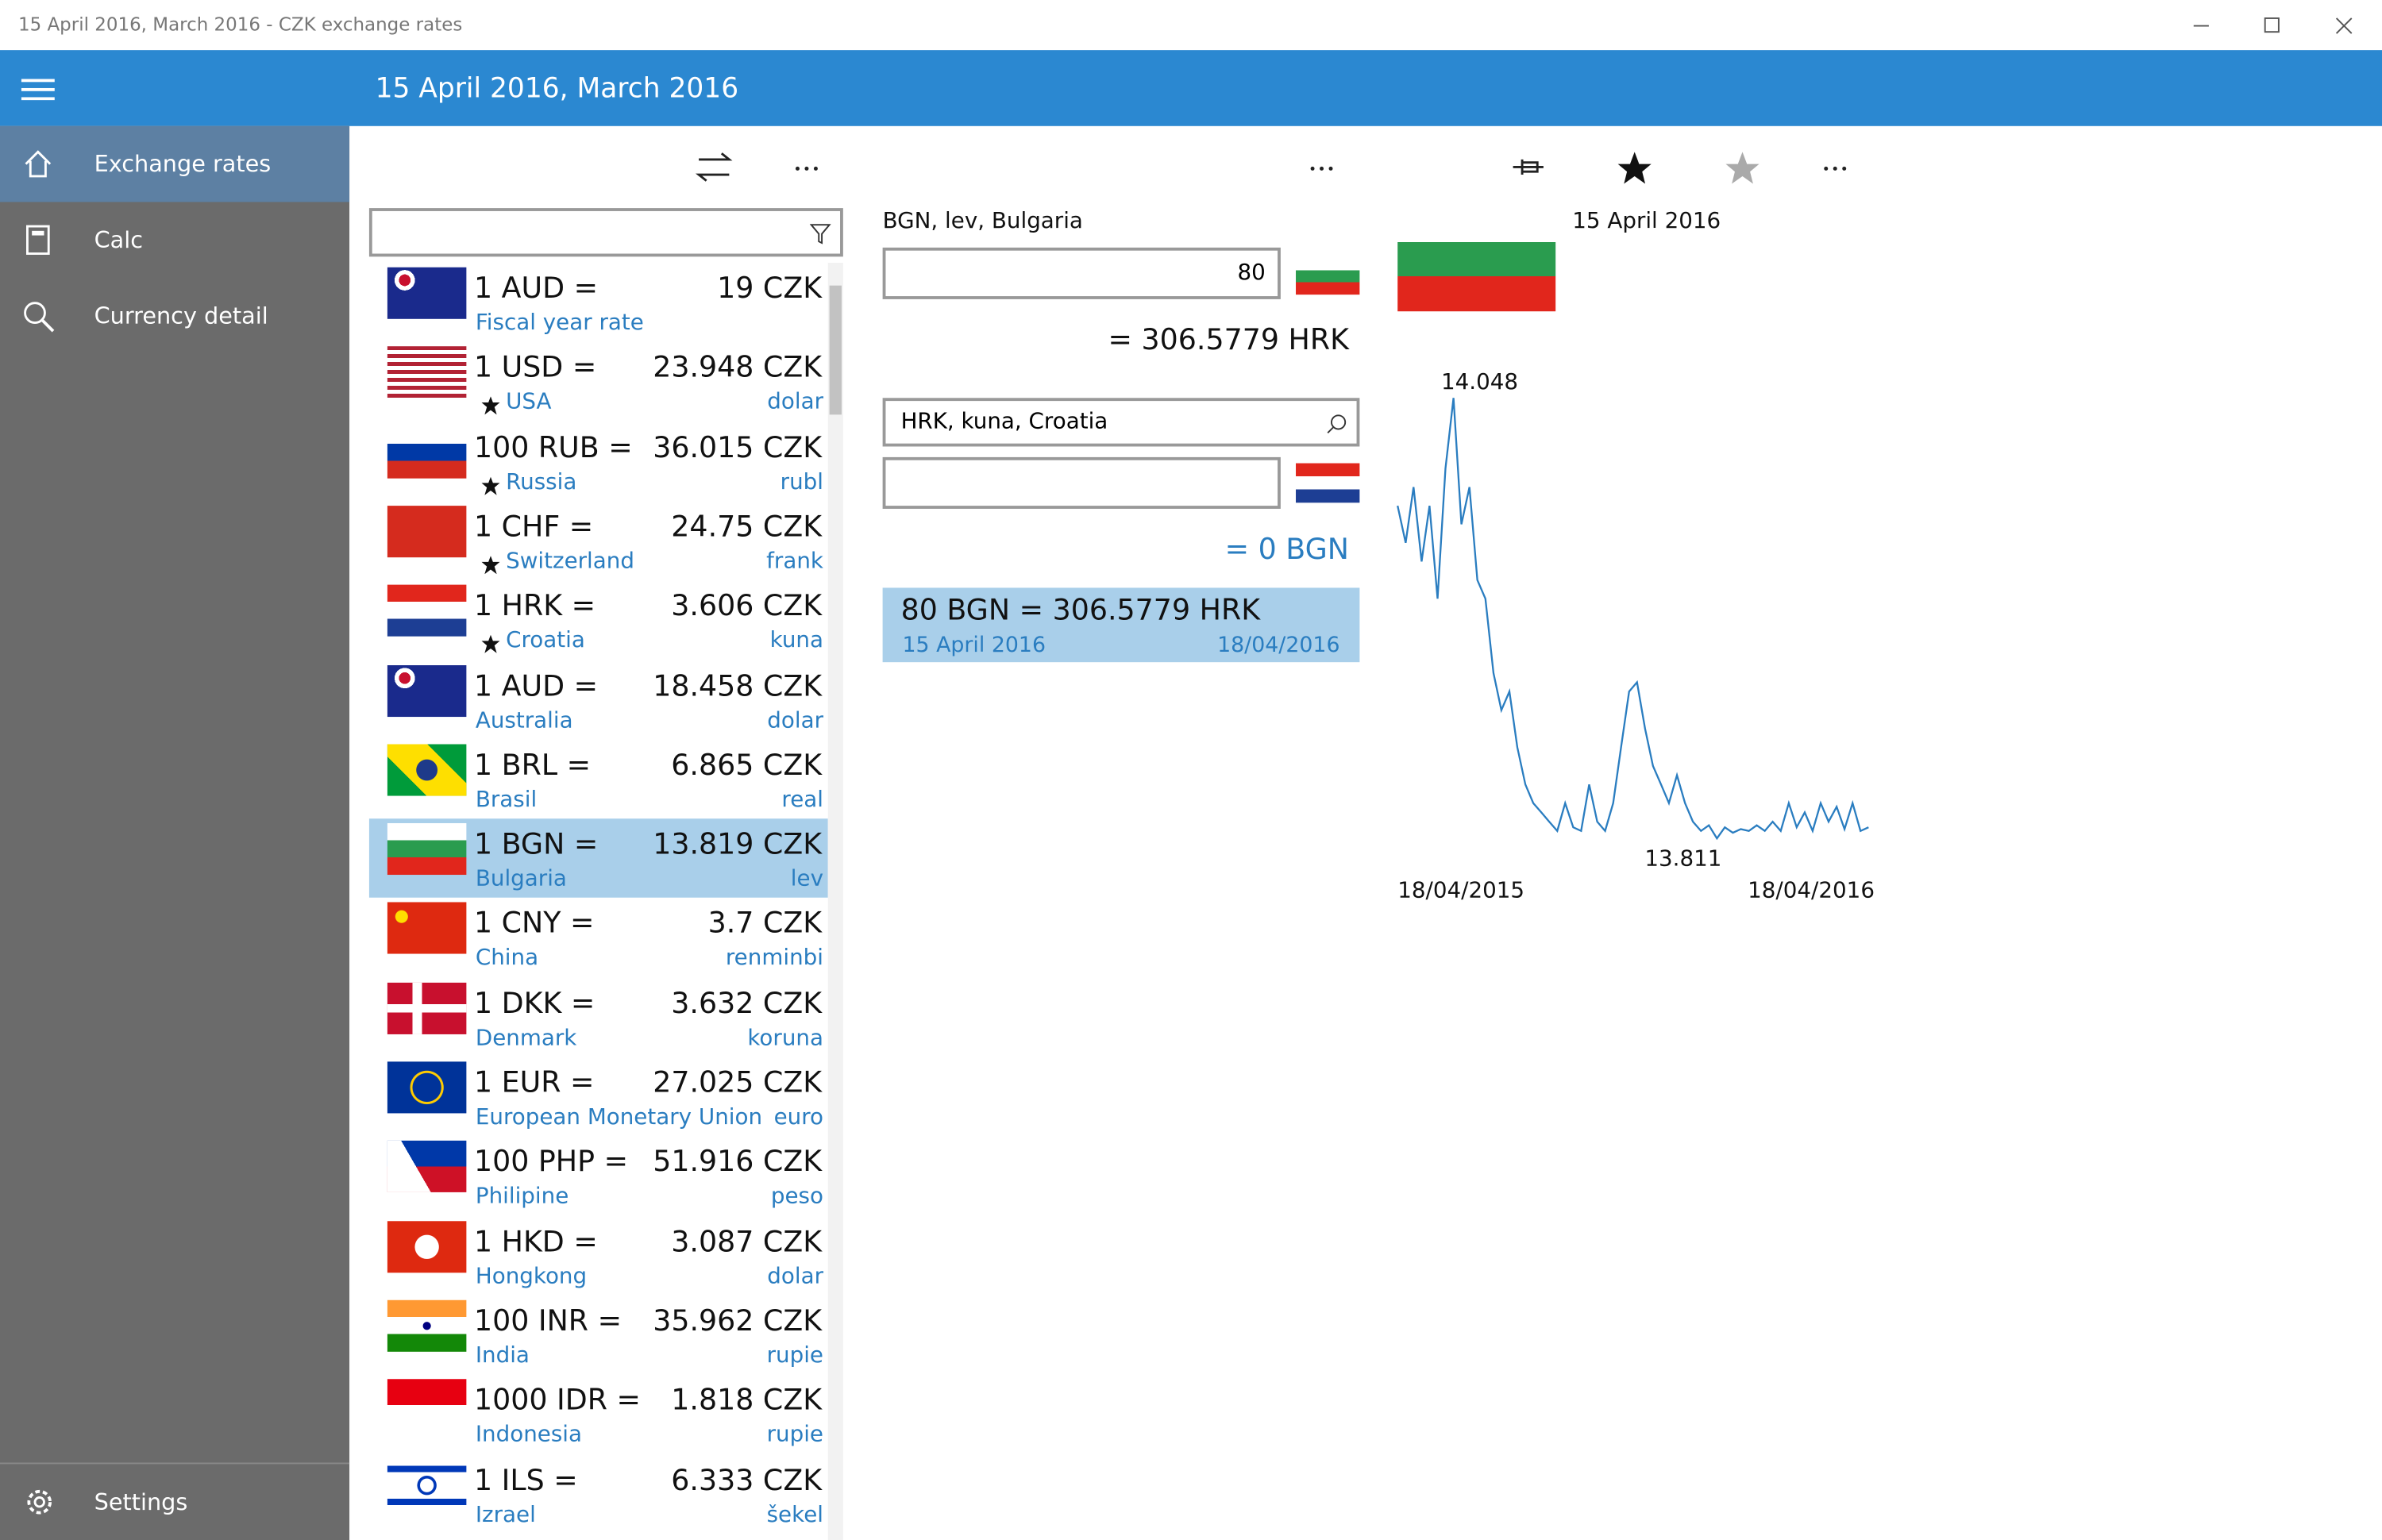 The width and height of the screenshot is (2382, 1540). Describe the element at coordinates (541, 482) in the screenshot. I see `country: Russia` at that location.